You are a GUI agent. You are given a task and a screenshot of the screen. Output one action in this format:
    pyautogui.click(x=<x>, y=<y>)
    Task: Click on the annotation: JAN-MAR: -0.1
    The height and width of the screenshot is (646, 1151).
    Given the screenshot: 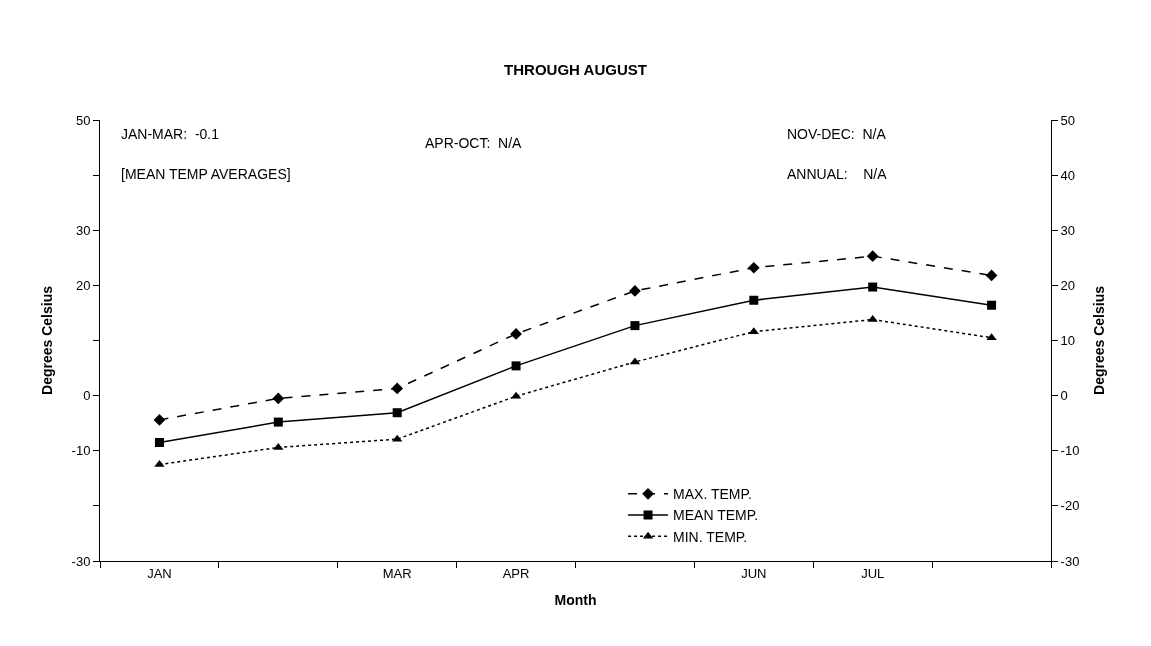 What is the action you would take?
    pyautogui.click(x=170, y=134)
    